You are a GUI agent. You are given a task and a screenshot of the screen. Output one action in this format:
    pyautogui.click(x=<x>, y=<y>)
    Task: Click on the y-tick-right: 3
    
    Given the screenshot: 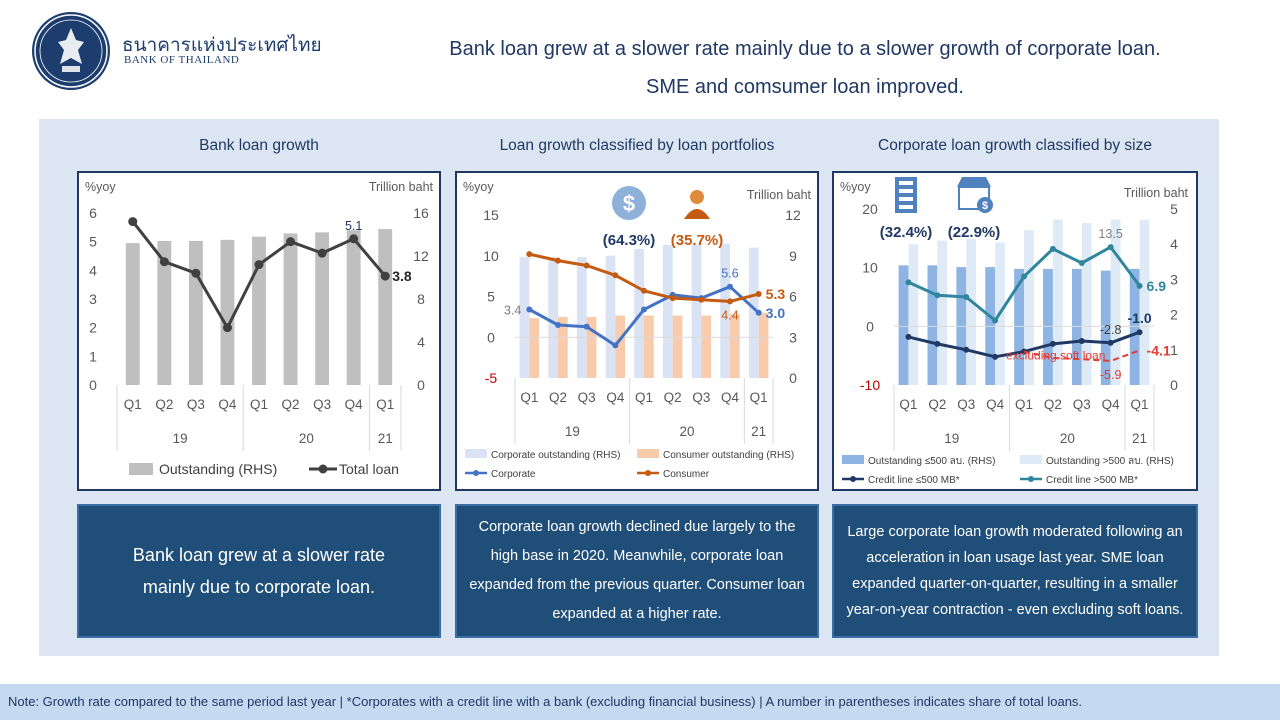 What is the action you would take?
    pyautogui.click(x=793, y=337)
    